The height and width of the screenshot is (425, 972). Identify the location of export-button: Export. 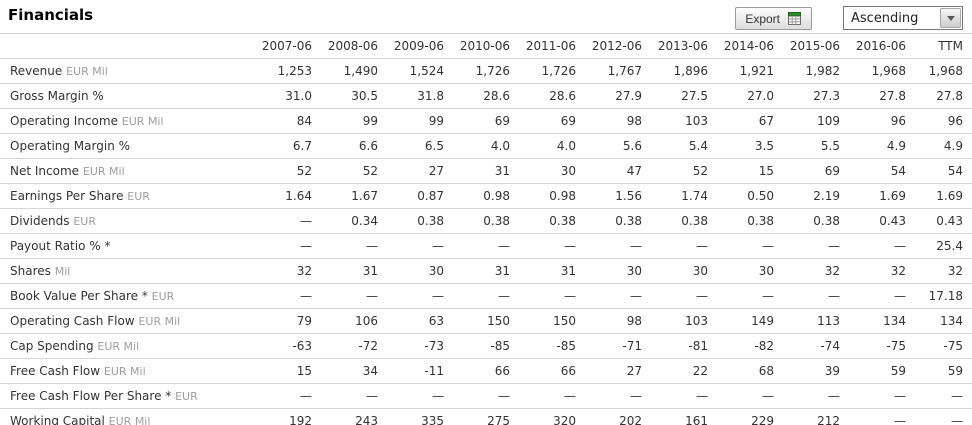
(773, 18).